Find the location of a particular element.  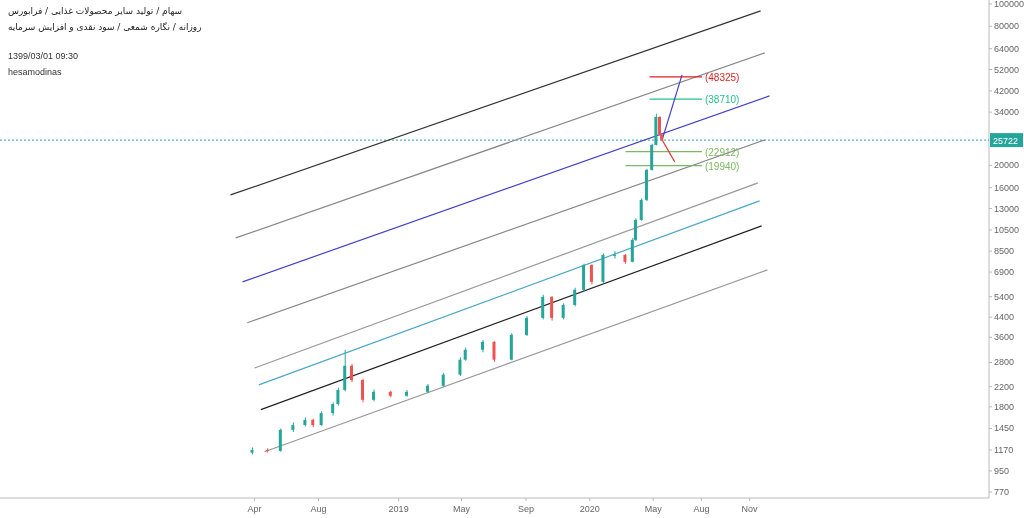

x-tick-label: 2020 is located at coordinates (589, 509).